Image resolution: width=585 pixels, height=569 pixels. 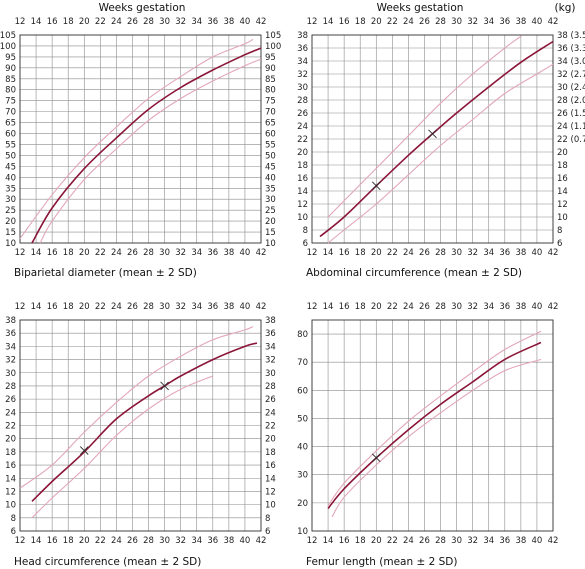 What do you see at coordinates (562, 166) in the screenshot?
I see `y-tick-label-right: 18` at bounding box center [562, 166].